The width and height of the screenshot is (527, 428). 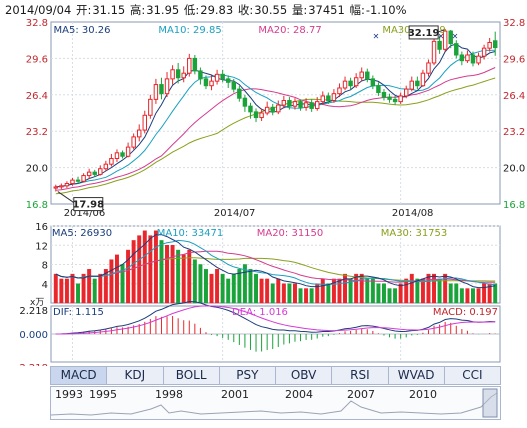 I want to click on tab-kdj: KDJ, so click(x=135, y=375).